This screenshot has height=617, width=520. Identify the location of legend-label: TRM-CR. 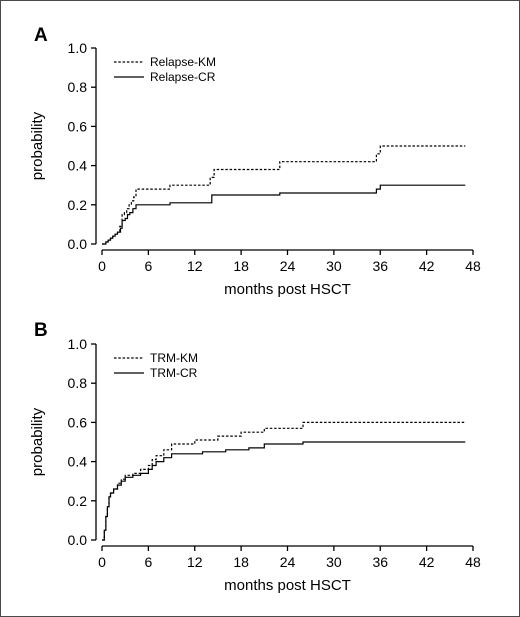
(174, 373).